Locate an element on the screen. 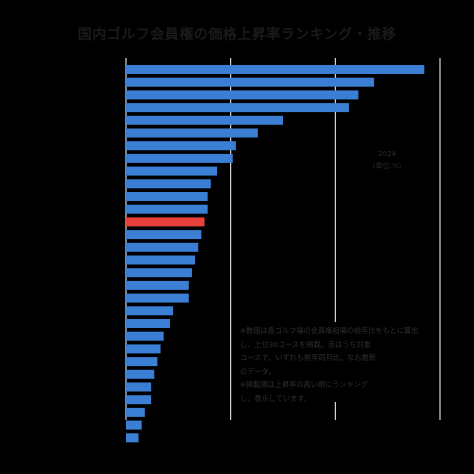  note-line: コースで、いずれも前年同月比。なお最新 is located at coordinates (308, 357).